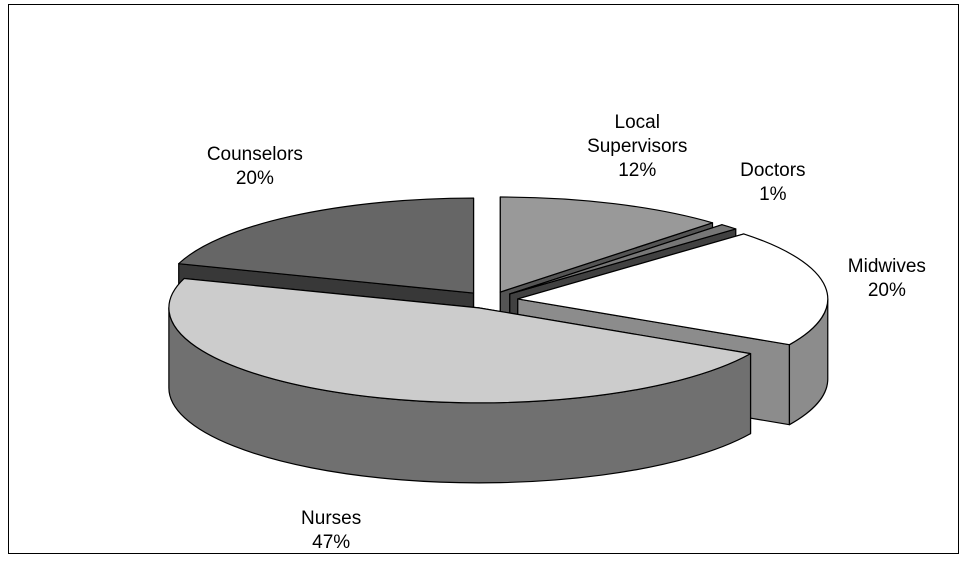 The height and width of the screenshot is (563, 967). Describe the element at coordinates (637, 134) in the screenshot. I see `category-label: Local Supervisors` at that location.